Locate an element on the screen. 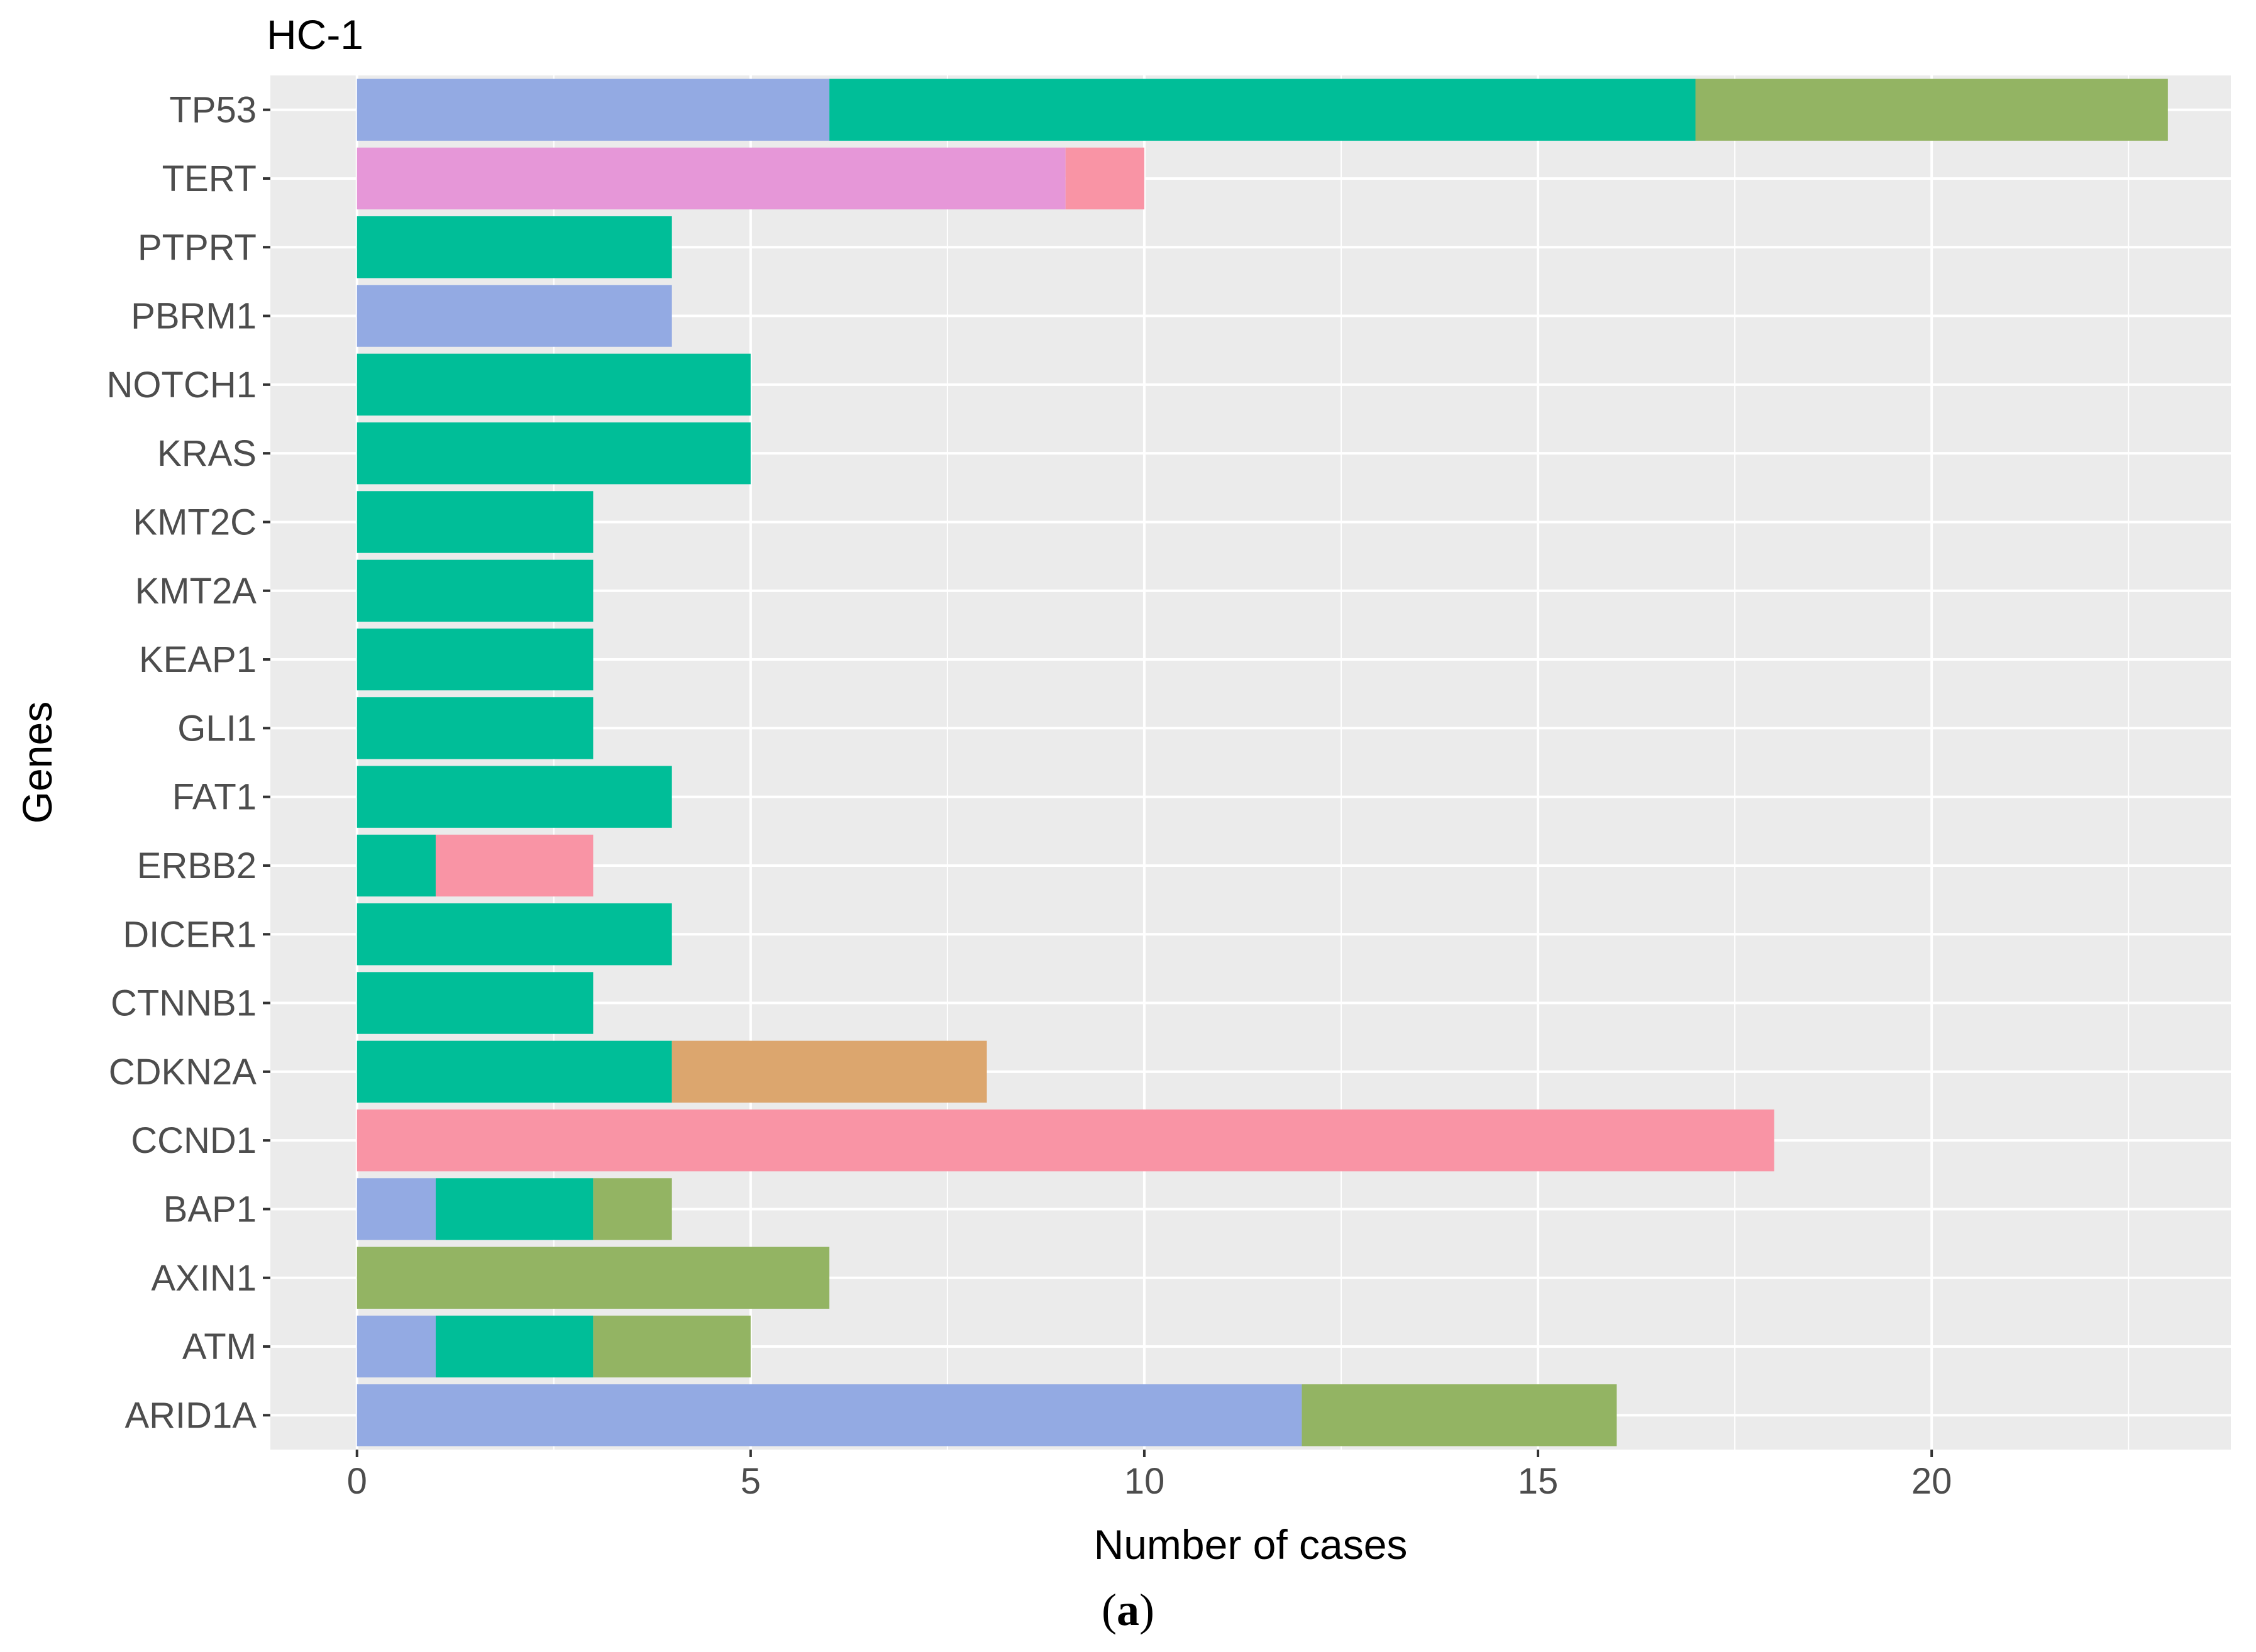  y-tick-label: CDKN2A is located at coordinates (183, 1072).